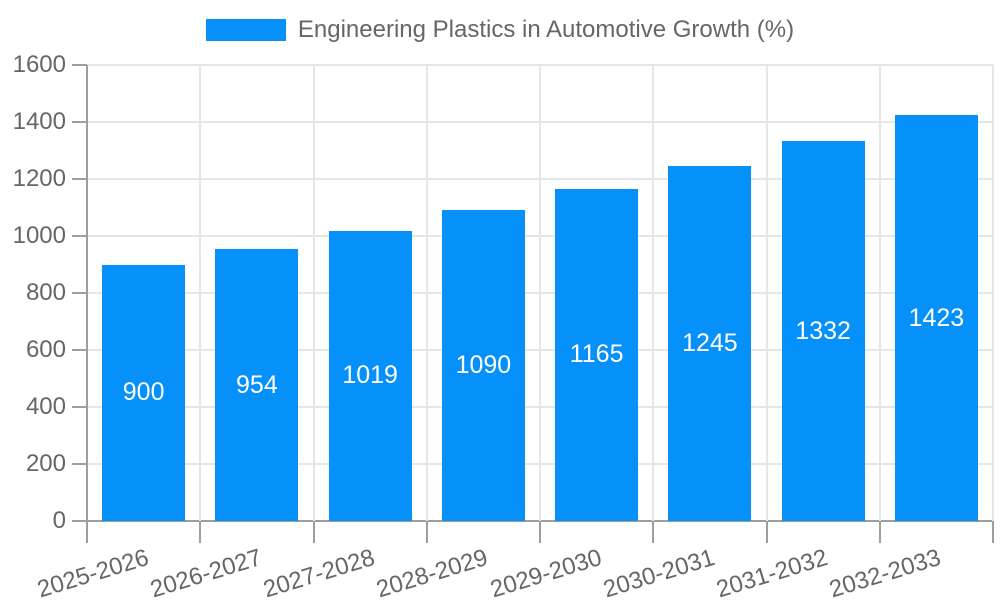 The width and height of the screenshot is (1000, 600). I want to click on y-tick-label: 1600, so click(39, 64).